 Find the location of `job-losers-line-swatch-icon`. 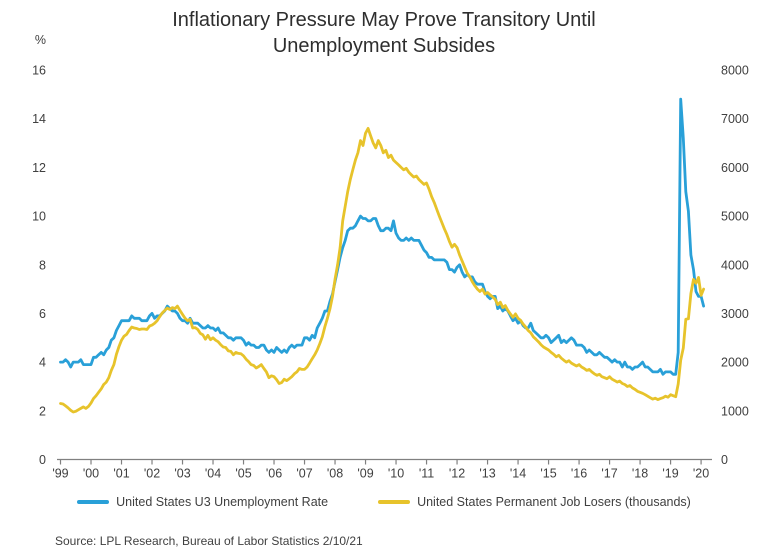

job-losers-line-swatch-icon is located at coordinates (394, 502).